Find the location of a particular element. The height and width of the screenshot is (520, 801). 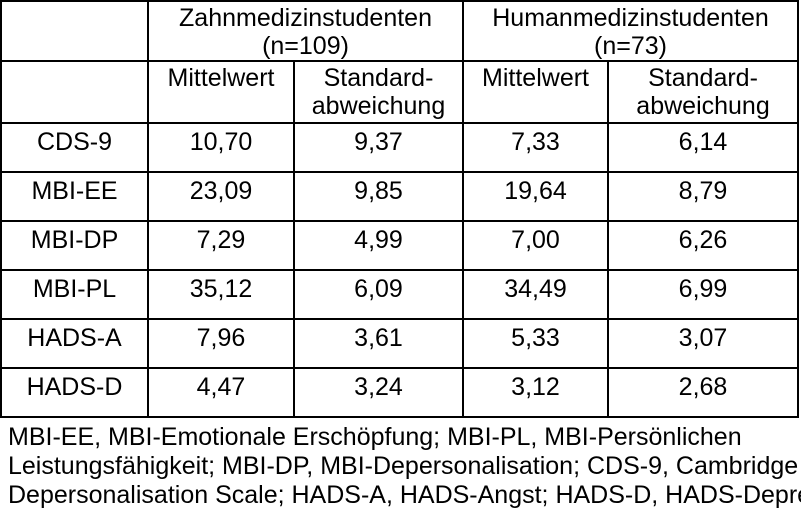

col-header-sd-human-line1: Standard- is located at coordinates (703, 78).